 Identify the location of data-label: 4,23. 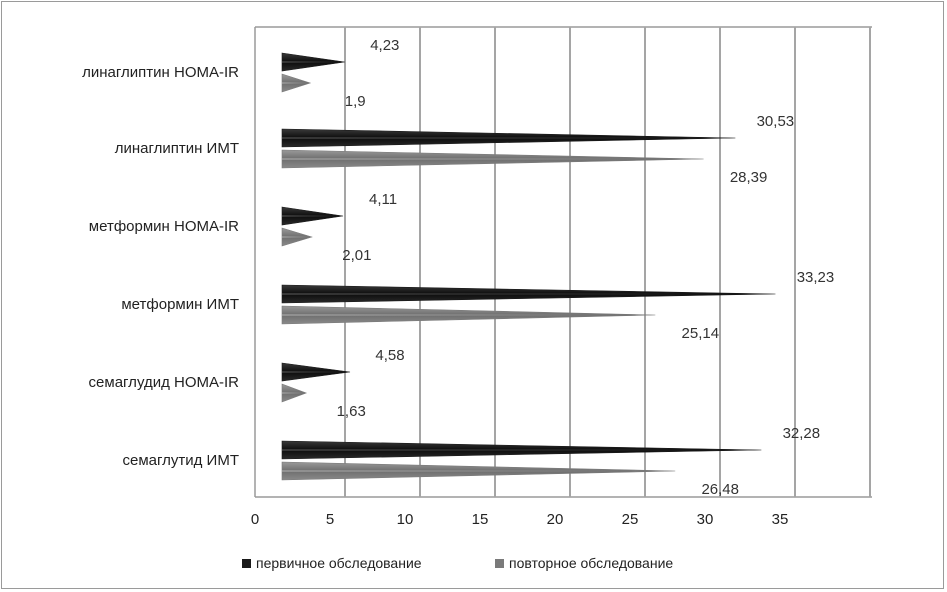
(384, 45).